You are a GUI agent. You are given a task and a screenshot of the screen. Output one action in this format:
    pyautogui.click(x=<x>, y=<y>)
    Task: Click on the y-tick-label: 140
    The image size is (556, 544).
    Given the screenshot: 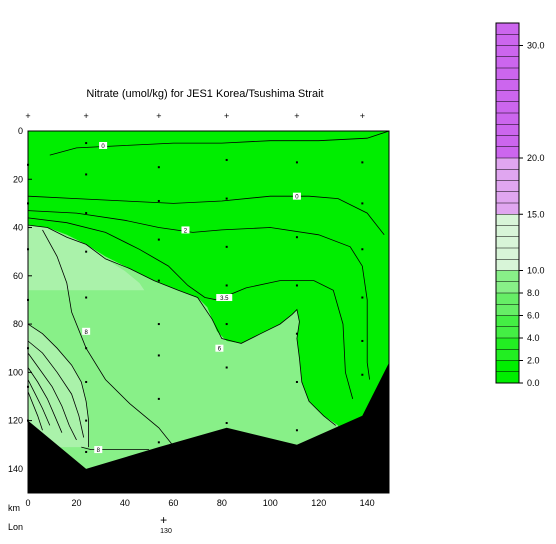 What is the action you would take?
    pyautogui.click(x=15, y=469)
    